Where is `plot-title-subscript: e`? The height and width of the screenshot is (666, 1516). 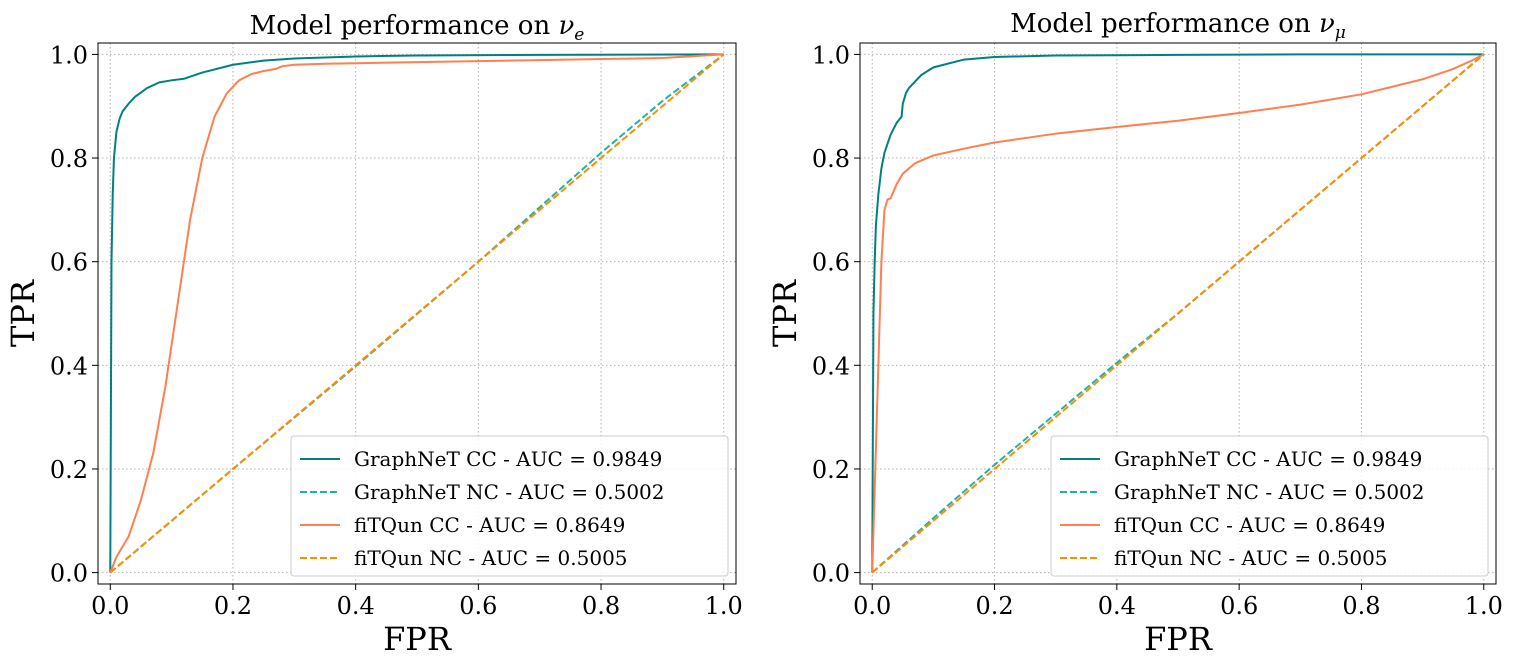
plot-title-subscript: e is located at coordinates (579, 35).